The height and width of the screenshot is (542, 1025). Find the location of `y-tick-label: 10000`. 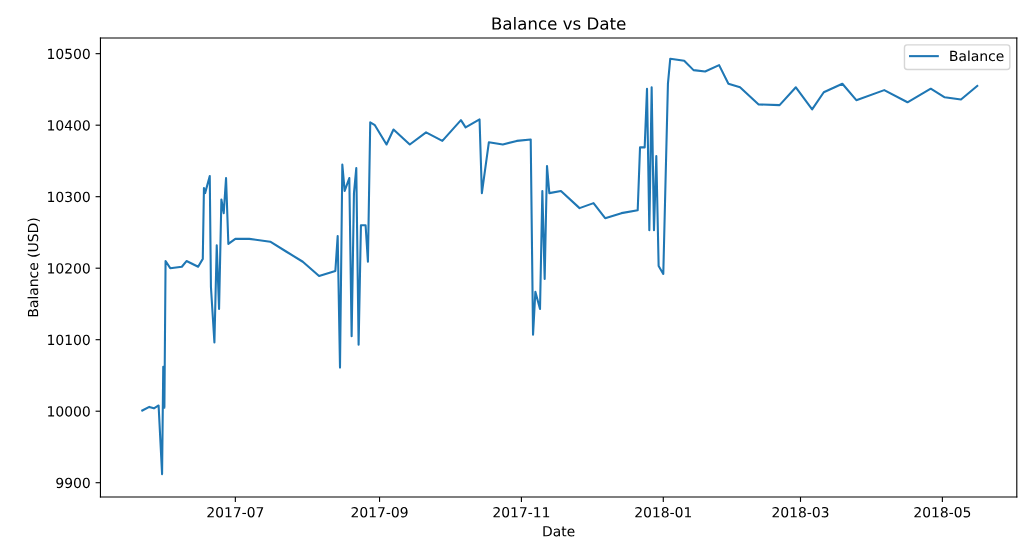

y-tick-label: 10000 is located at coordinates (69, 411).